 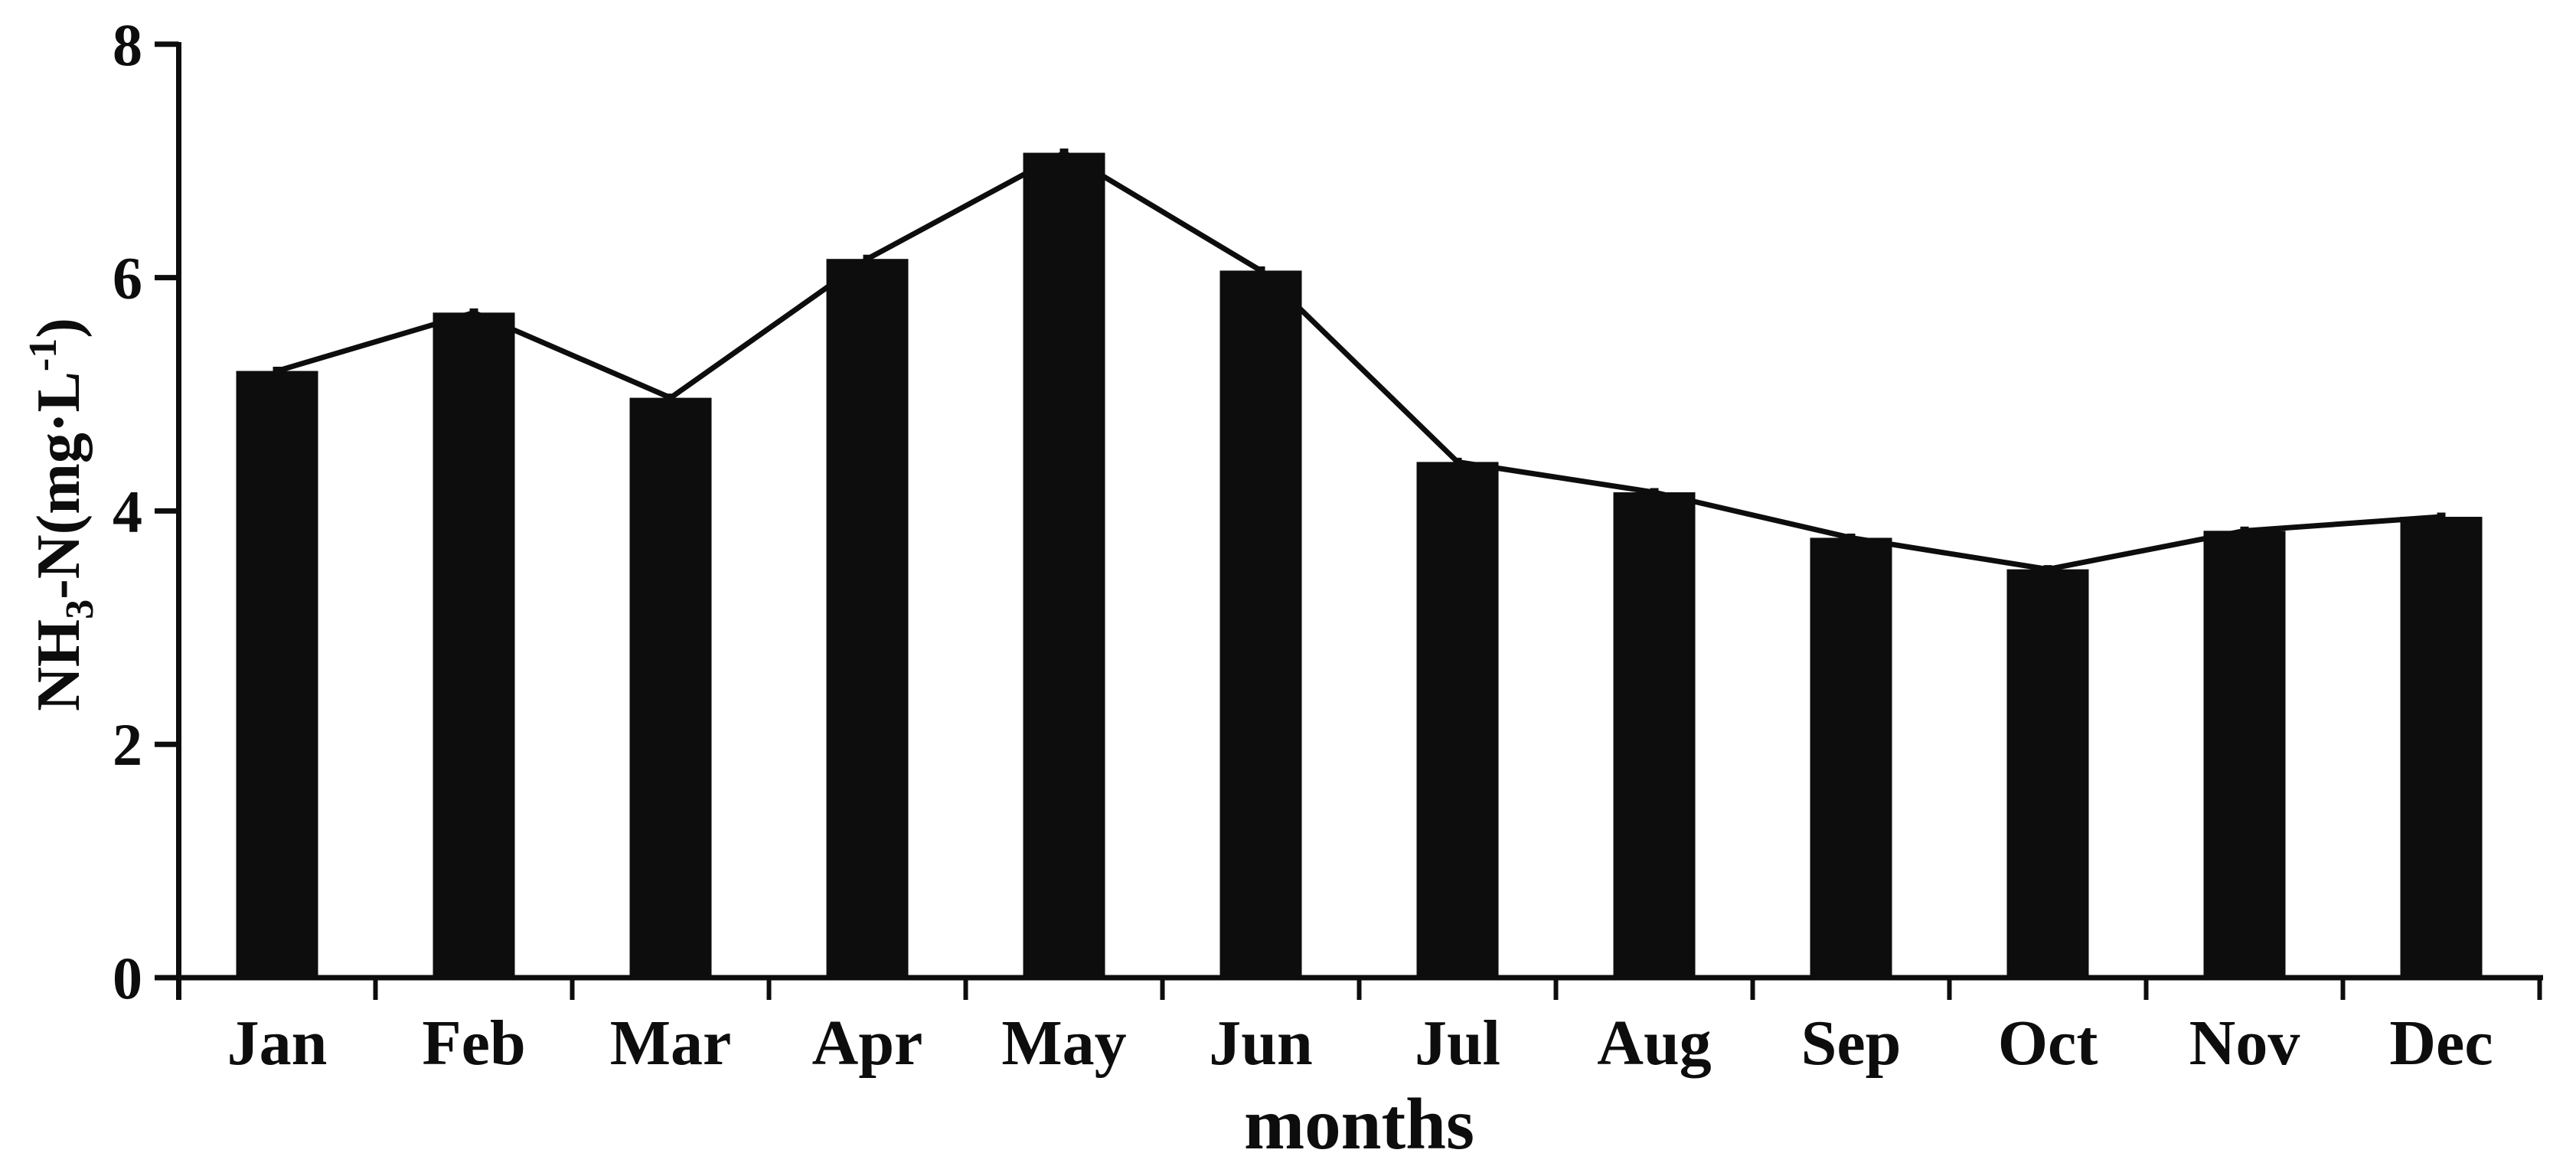 I want to click on trend-marker-dec, so click(x=2441, y=516).